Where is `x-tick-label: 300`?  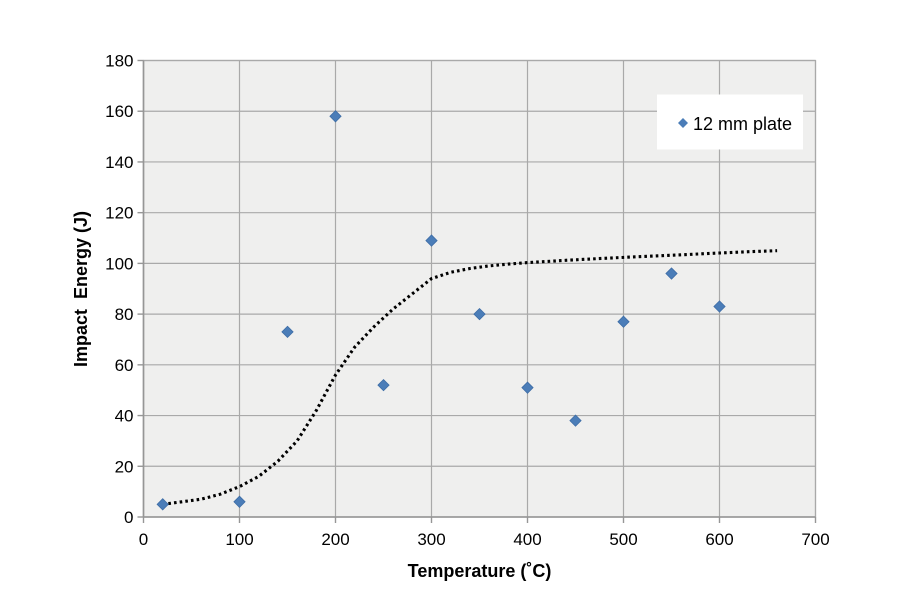 x-tick-label: 300 is located at coordinates (431, 539).